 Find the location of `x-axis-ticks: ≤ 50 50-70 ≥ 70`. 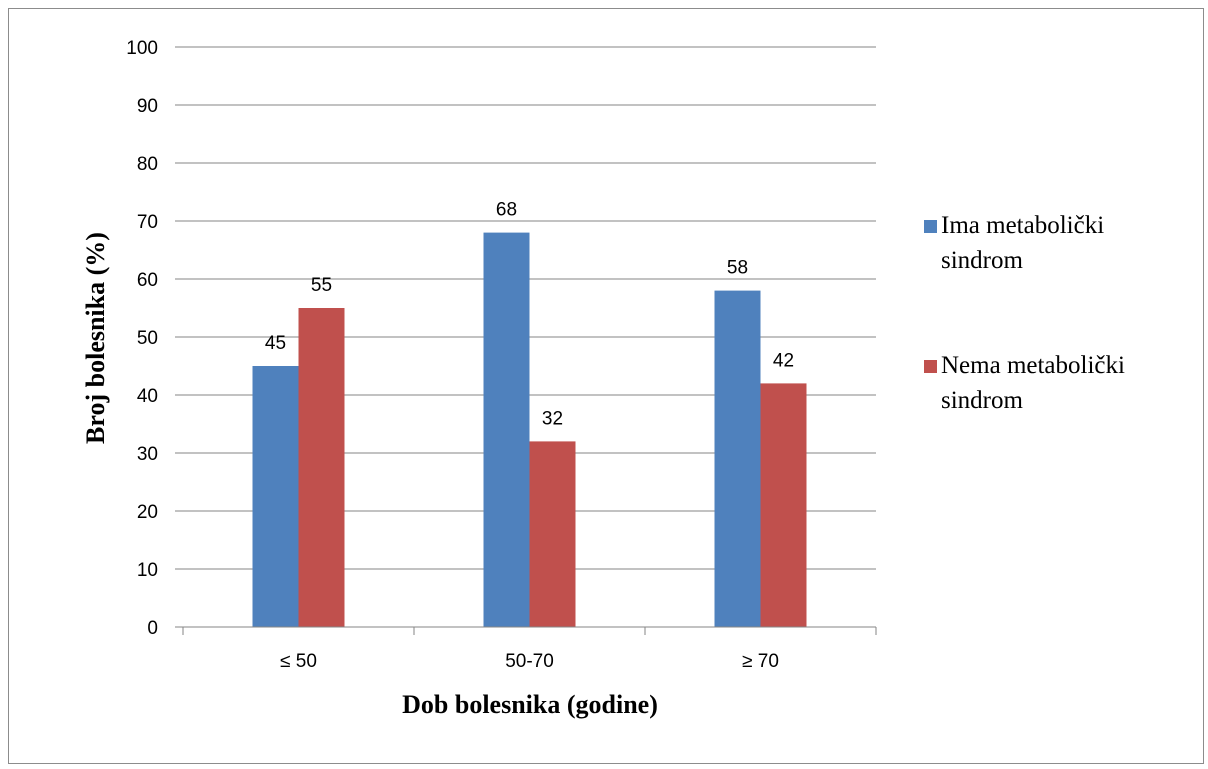

x-axis-ticks: ≤ 50 50-70 ≥ 70 is located at coordinates (529, 649).